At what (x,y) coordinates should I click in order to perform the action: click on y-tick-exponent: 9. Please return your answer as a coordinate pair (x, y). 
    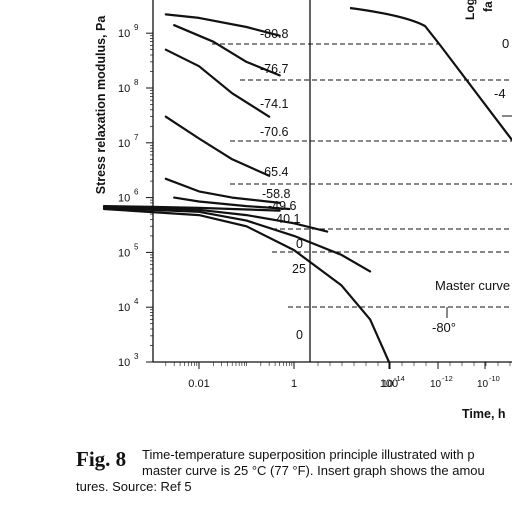
    Looking at the image, I should click on (136, 27).